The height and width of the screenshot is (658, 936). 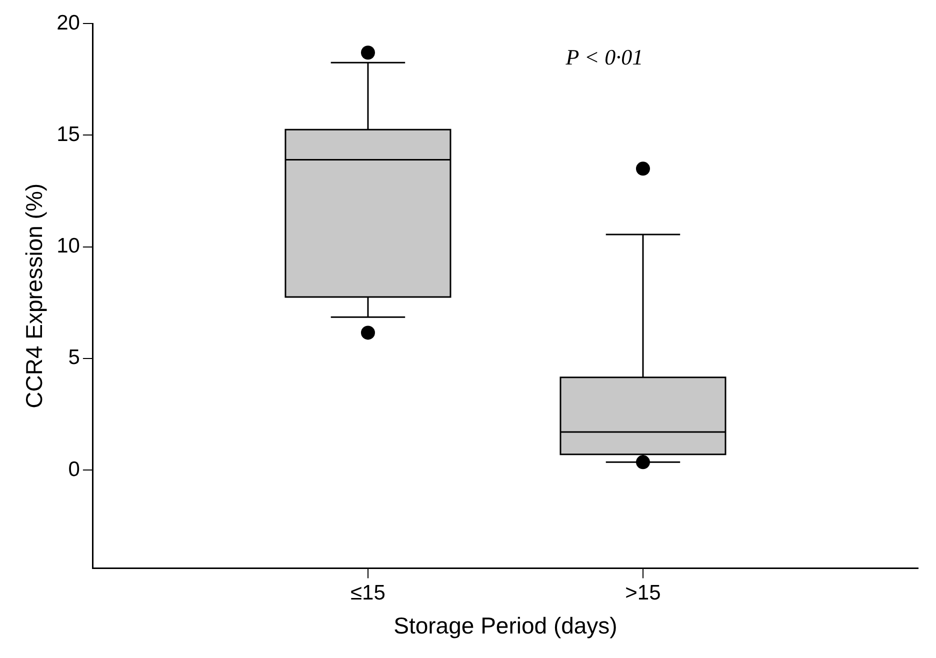 What do you see at coordinates (368, 593) in the screenshot?
I see `x-tick-label: ≤15` at bounding box center [368, 593].